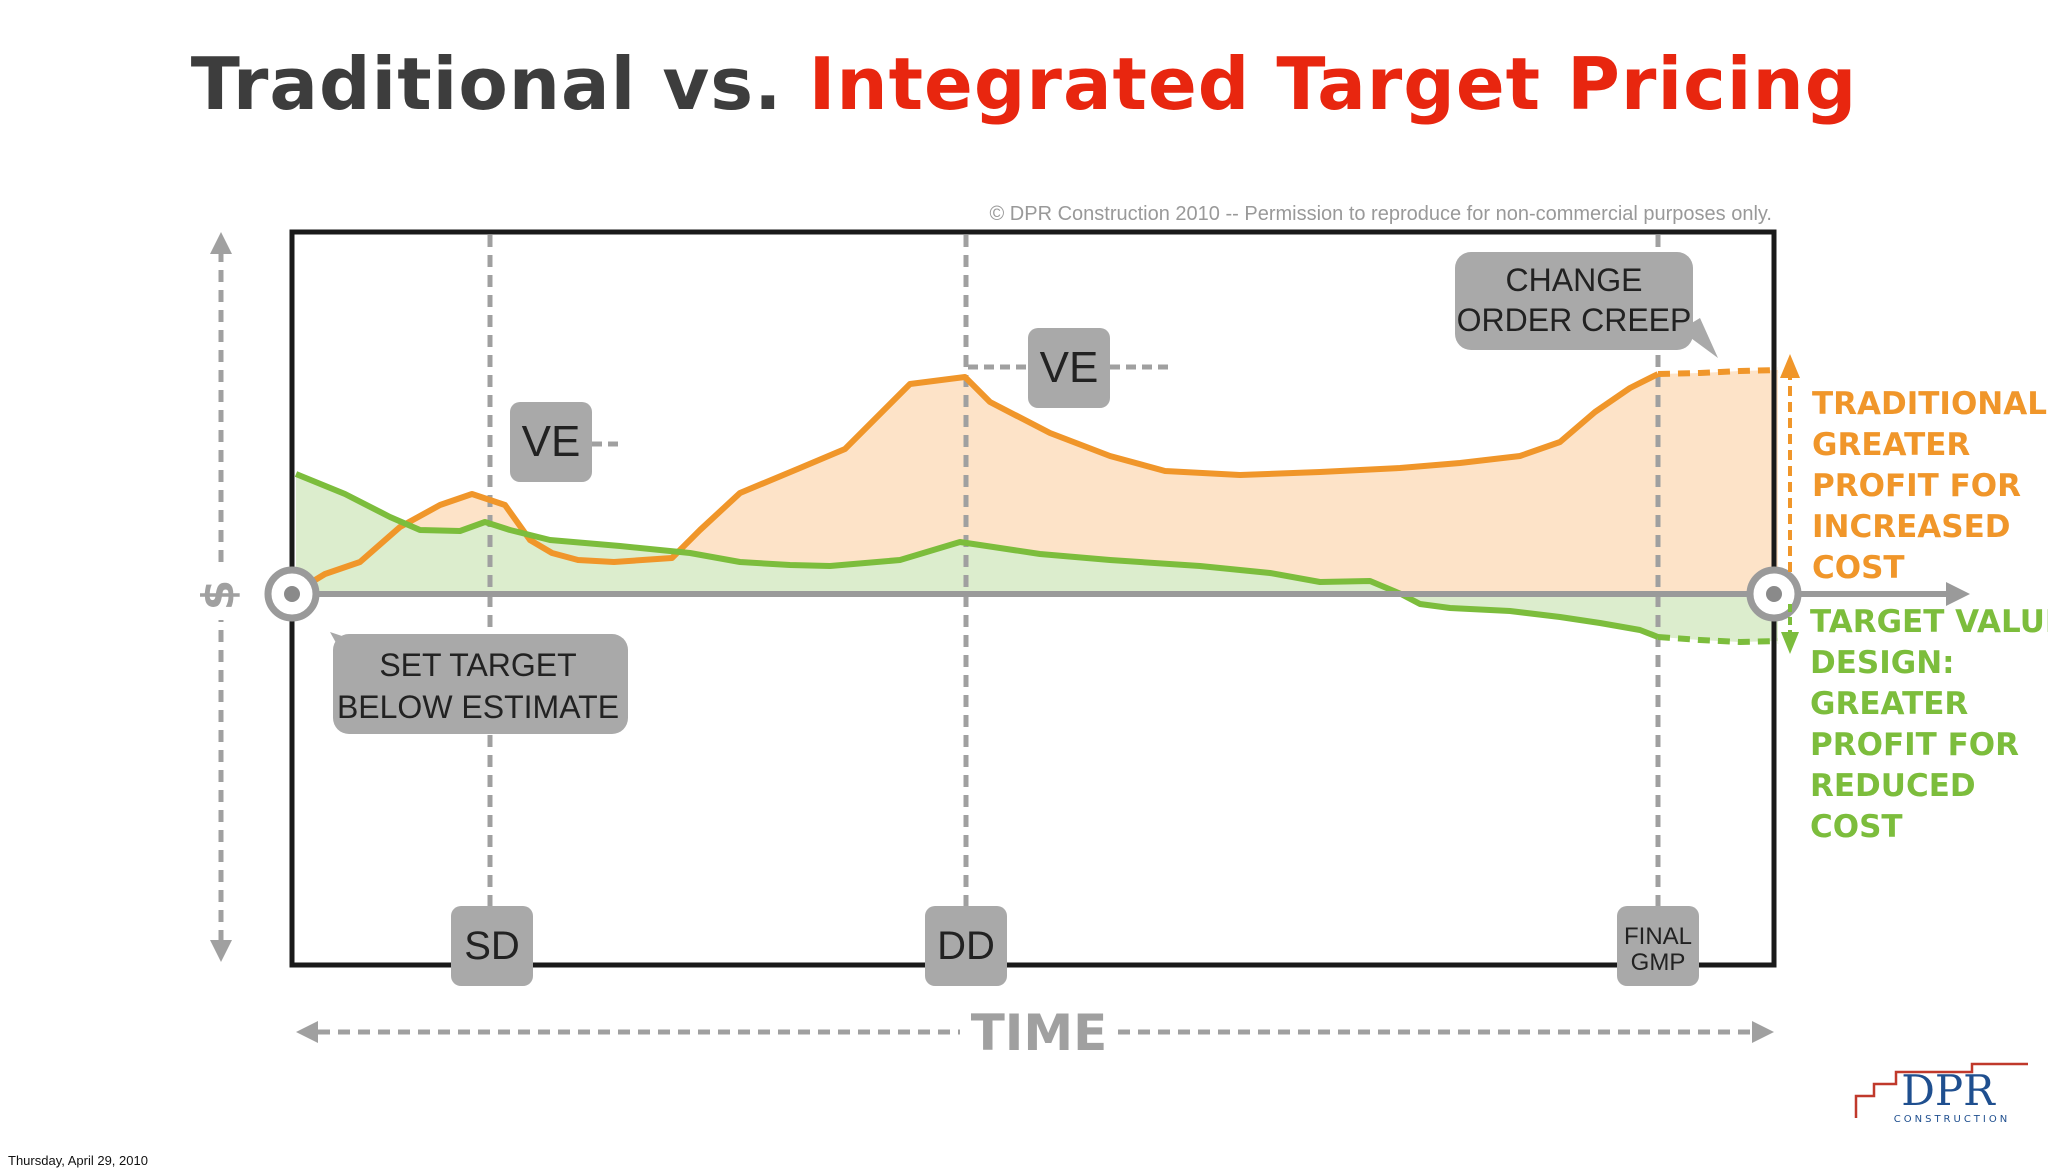 Image resolution: width=2048 pixels, height=1173 pixels. Describe the element at coordinates (478, 707) in the screenshot. I see `set-target-line2: BELOW ESTIMATE` at that location.